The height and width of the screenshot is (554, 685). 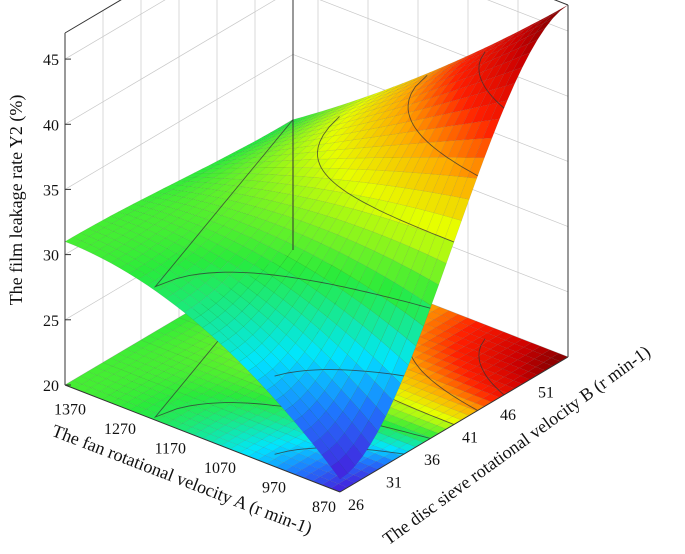 I want to click on z-tick-label: 45, so click(x=51, y=60).